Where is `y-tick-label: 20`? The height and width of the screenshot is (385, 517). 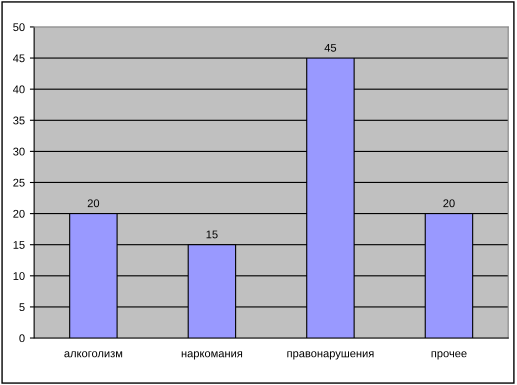
y-tick-label: 20 is located at coordinates (19, 214).